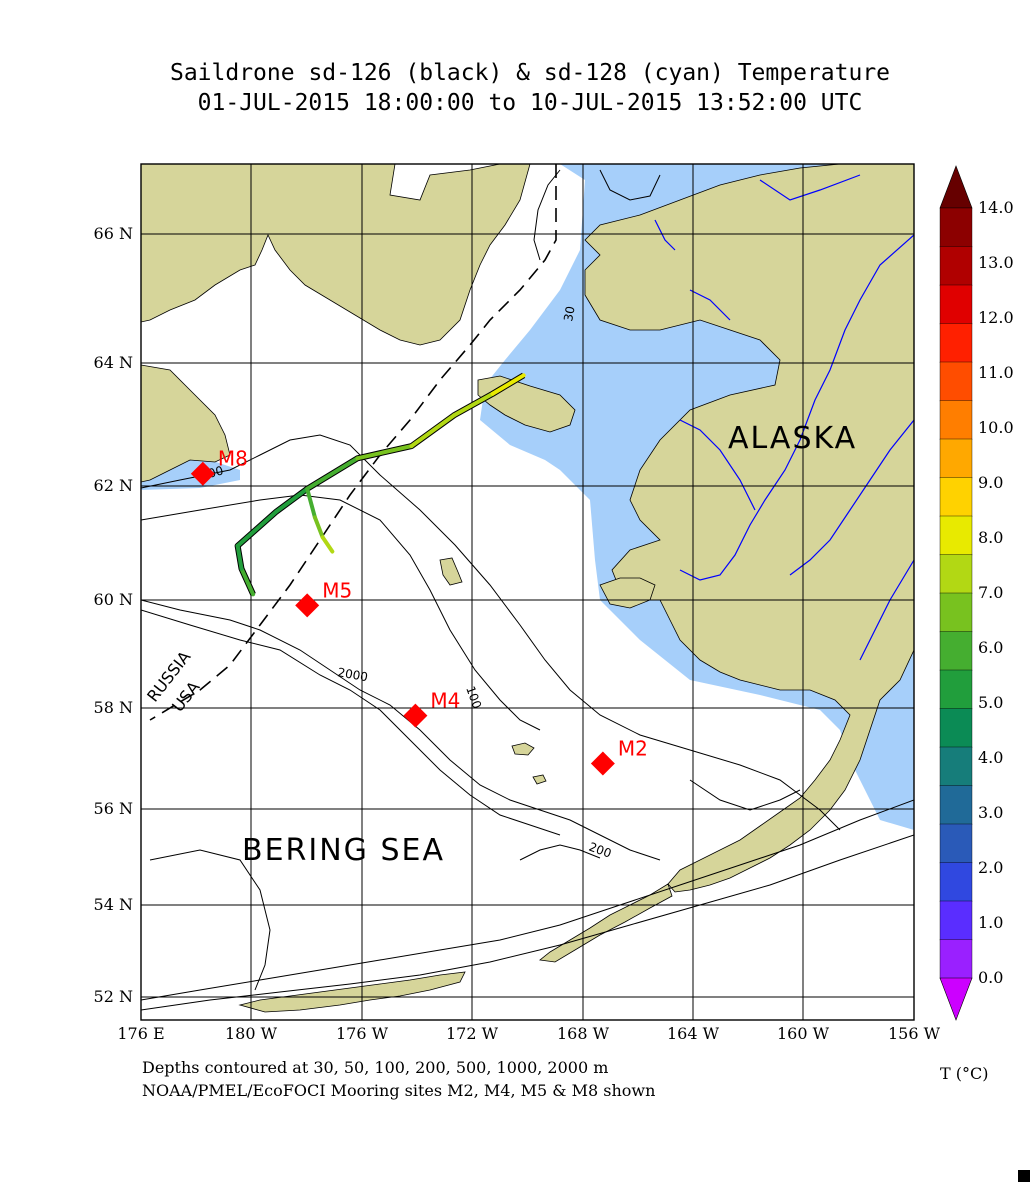 The width and height of the screenshot is (1033, 1185). Describe the element at coordinates (343, 850) in the screenshot. I see `region-label-bering-sea: BERING SEA` at that location.